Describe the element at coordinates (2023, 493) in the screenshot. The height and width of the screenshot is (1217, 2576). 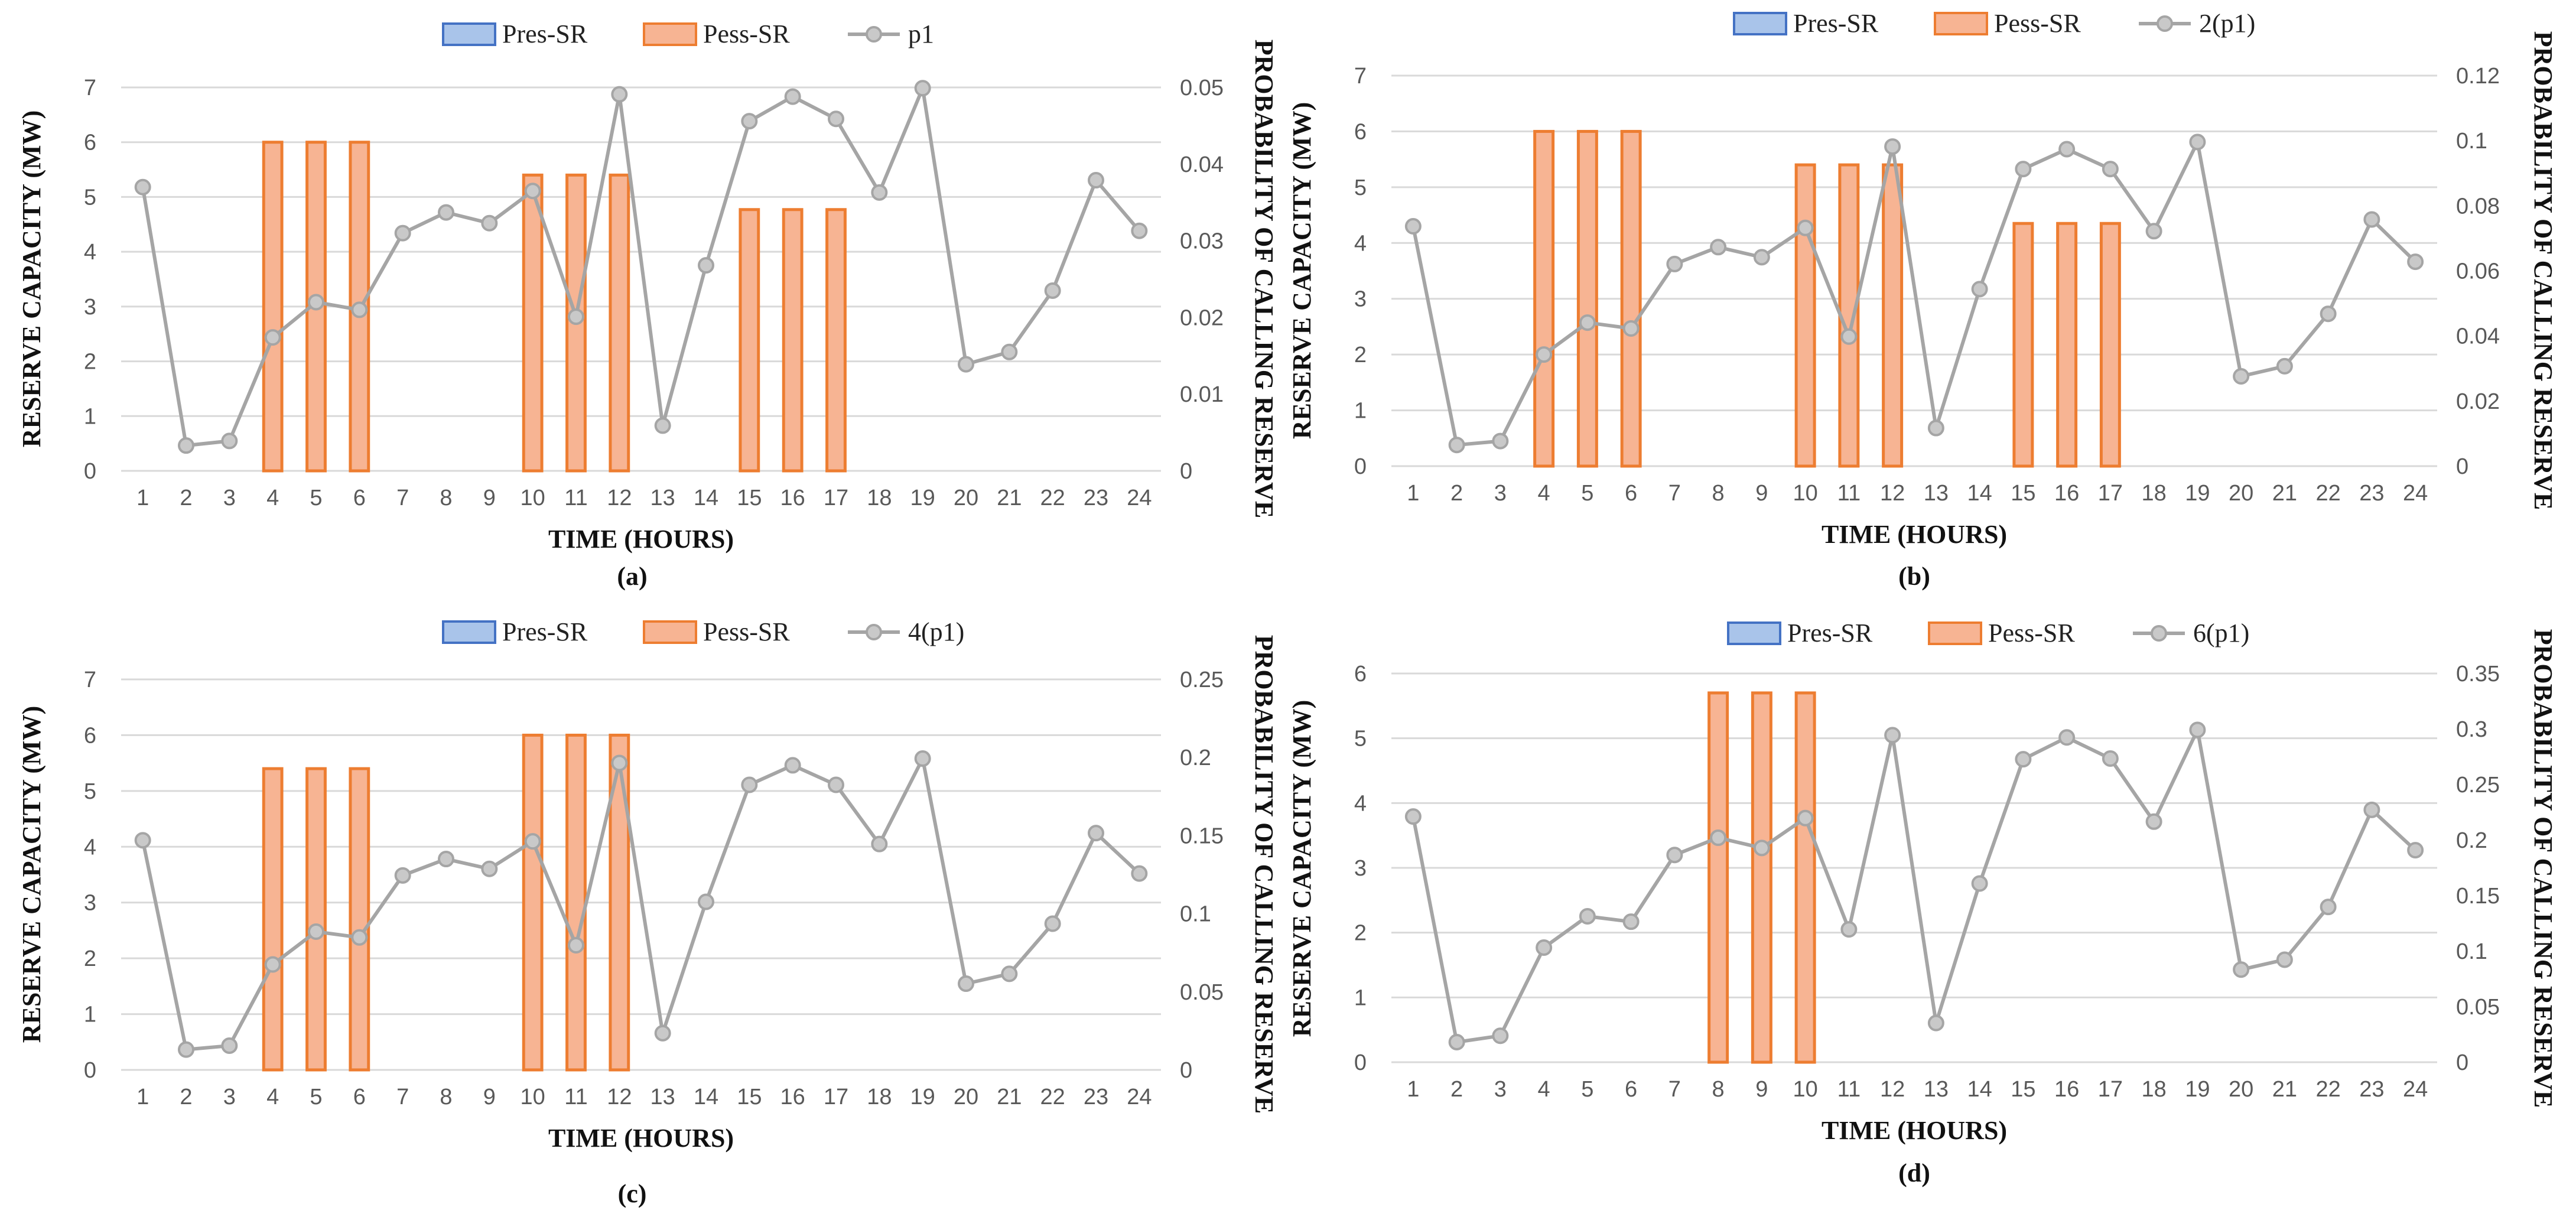
I see `x-tick-label: 15` at that location.